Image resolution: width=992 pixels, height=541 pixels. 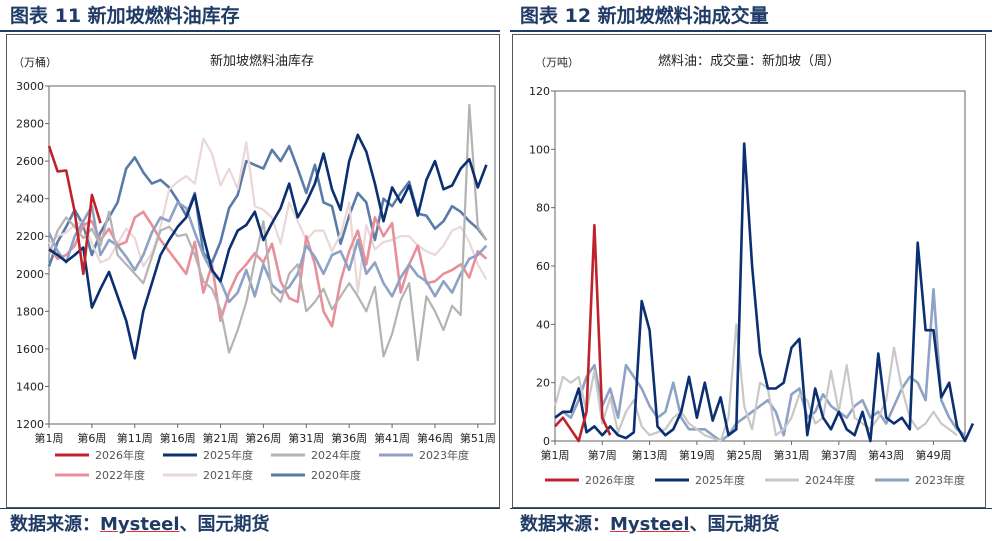 What do you see at coordinates (478, 438) in the screenshot?
I see `x-tick-label: 第51周` at bounding box center [478, 438].